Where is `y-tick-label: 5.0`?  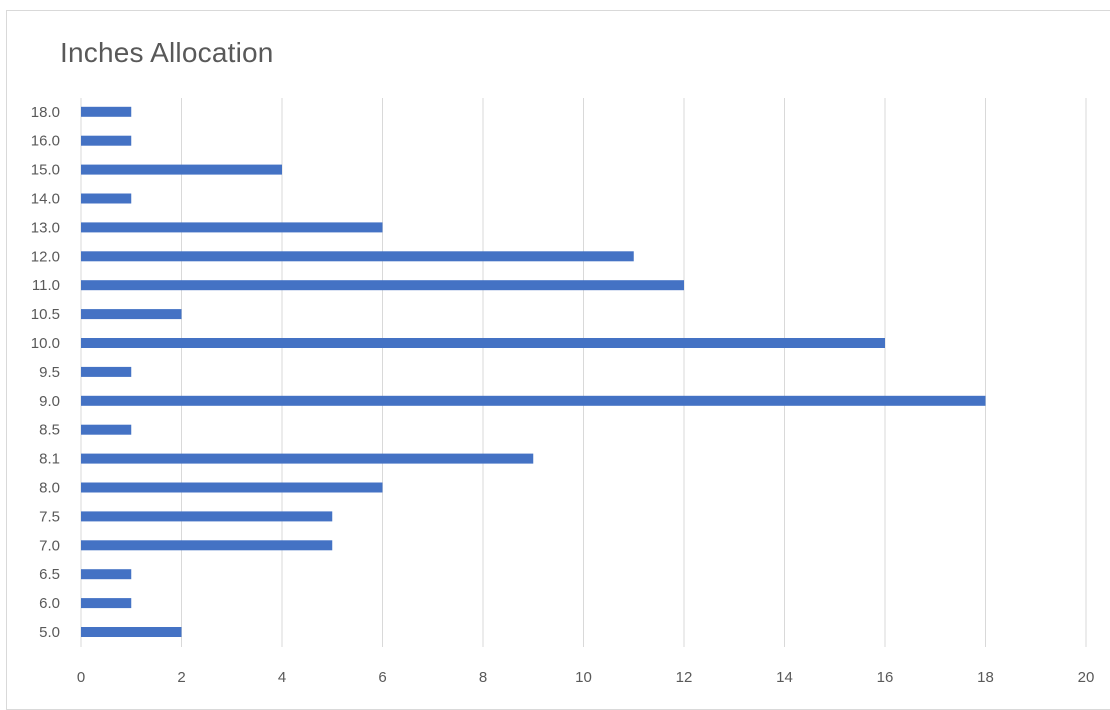
y-tick-label: 5.0 is located at coordinates (49, 632).